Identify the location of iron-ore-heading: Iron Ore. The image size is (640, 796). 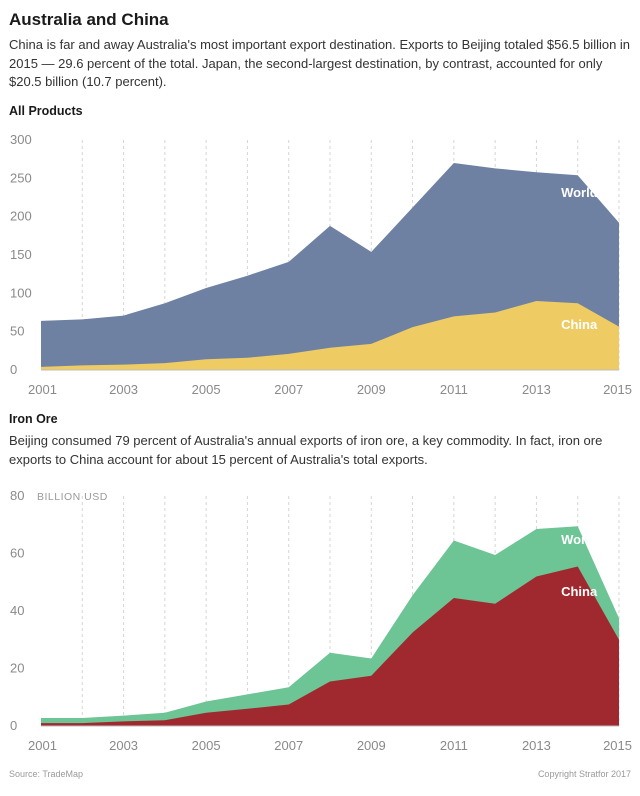
(33, 419).